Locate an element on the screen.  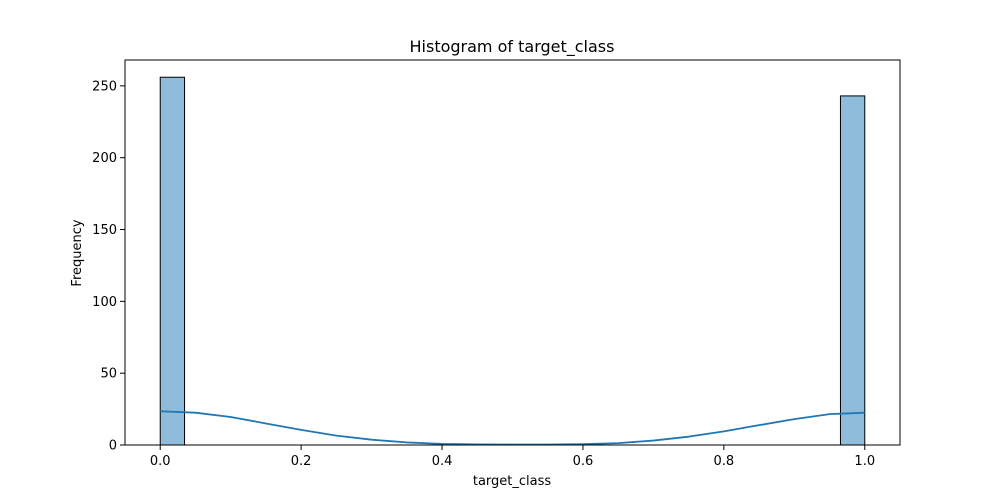
x-tick-label: 0.4 is located at coordinates (442, 461).